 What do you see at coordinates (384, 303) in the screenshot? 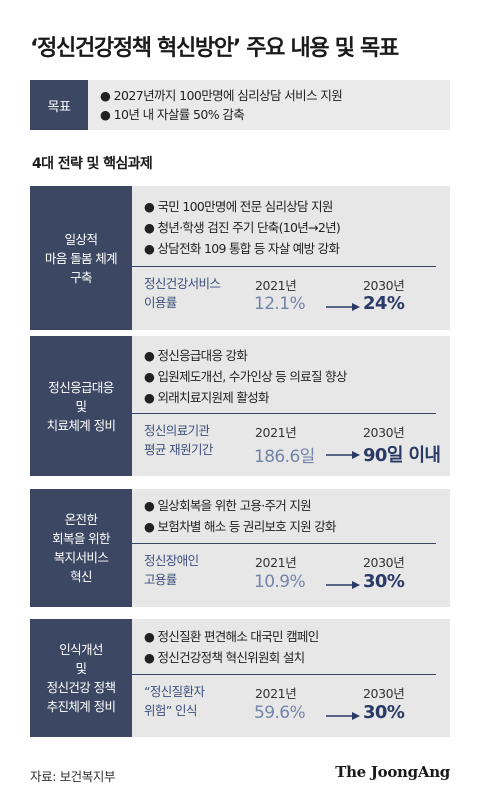
I see `value-to: 24%` at bounding box center [384, 303].